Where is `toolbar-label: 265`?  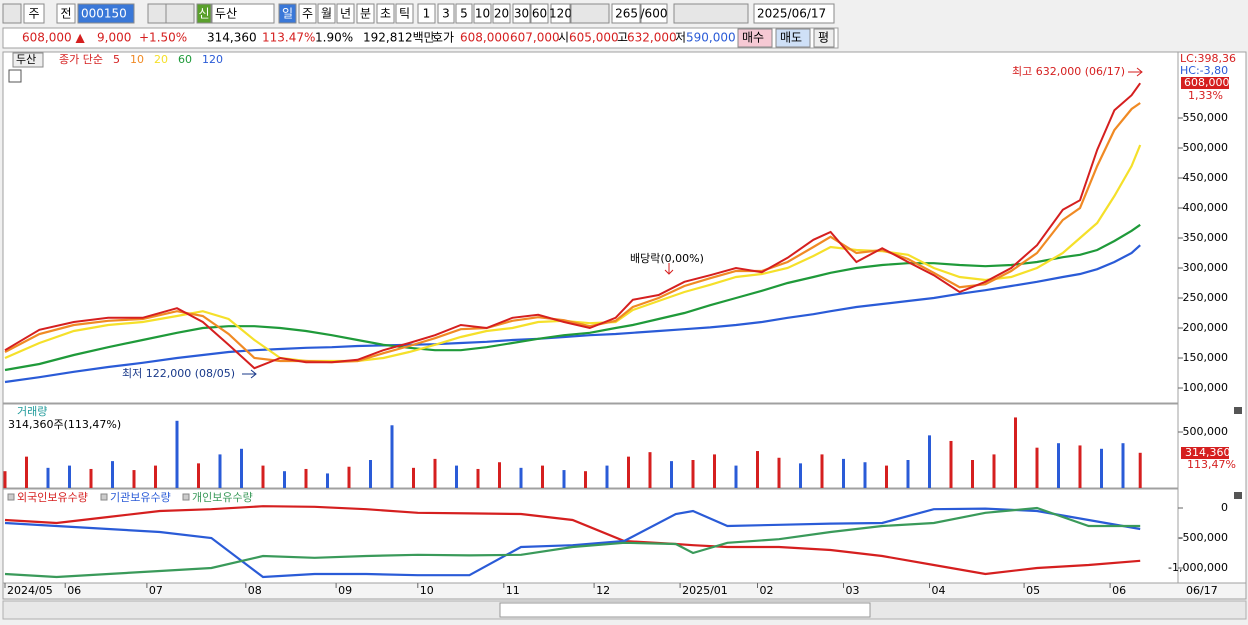 toolbar-label: 265 is located at coordinates (626, 14).